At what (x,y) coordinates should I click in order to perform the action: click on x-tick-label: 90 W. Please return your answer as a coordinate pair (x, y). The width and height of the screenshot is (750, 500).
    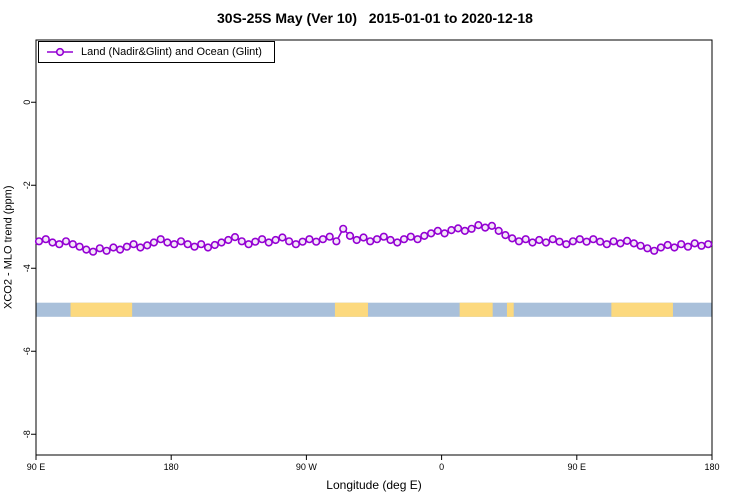
    Looking at the image, I should click on (307, 467).